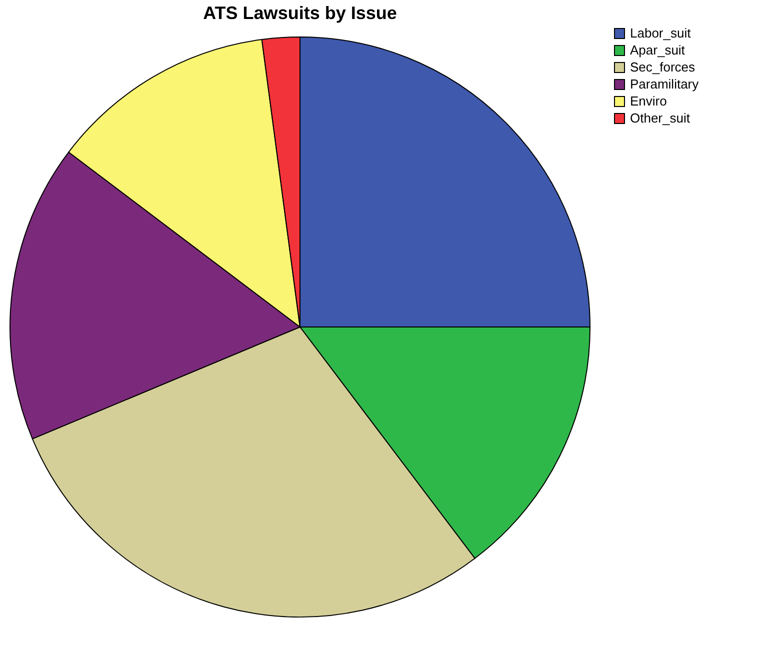 This screenshot has height=660, width=770. Describe the element at coordinates (658, 50) in the screenshot. I see `legend-label: Apar_suit` at that location.